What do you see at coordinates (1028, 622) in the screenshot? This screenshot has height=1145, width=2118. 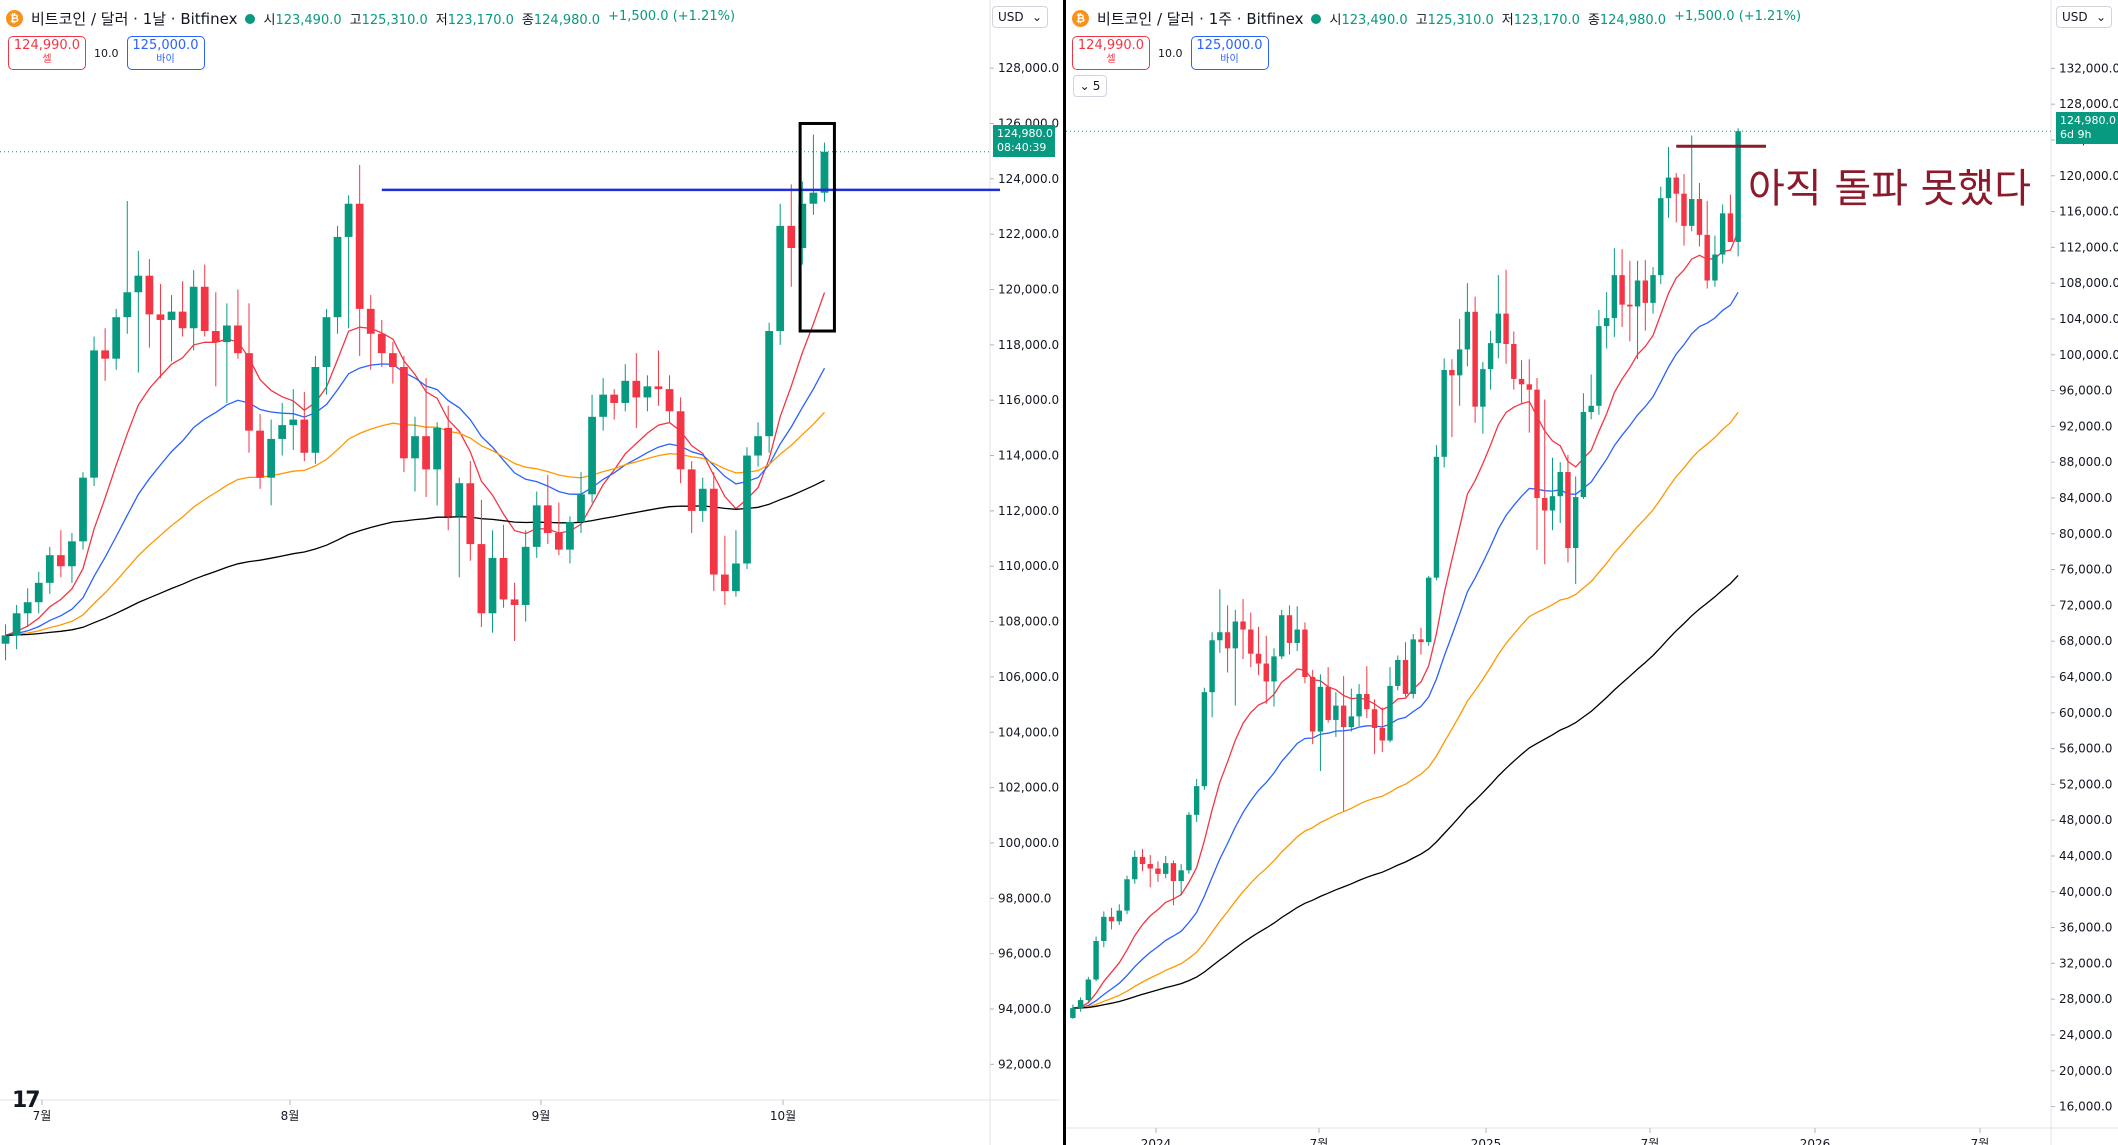 I see `daily-y-tick-label: 108,000.0` at bounding box center [1028, 622].